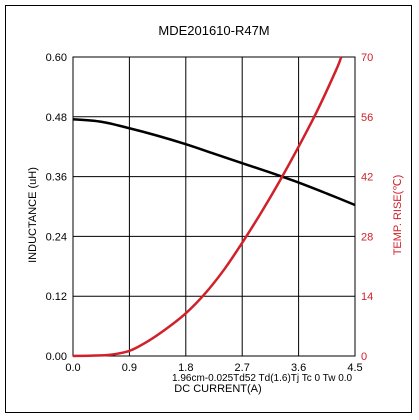 This screenshot has height=420, width=419. I want to click on y-tick-label: 0.00, so click(56, 357).